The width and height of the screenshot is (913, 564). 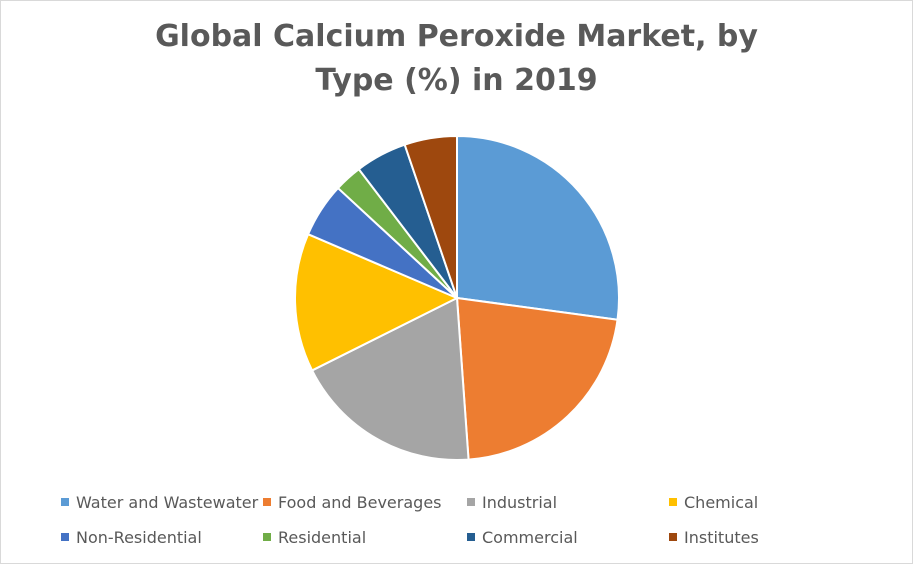 I want to click on pie-slice-food-and-beverages, so click(x=537, y=379).